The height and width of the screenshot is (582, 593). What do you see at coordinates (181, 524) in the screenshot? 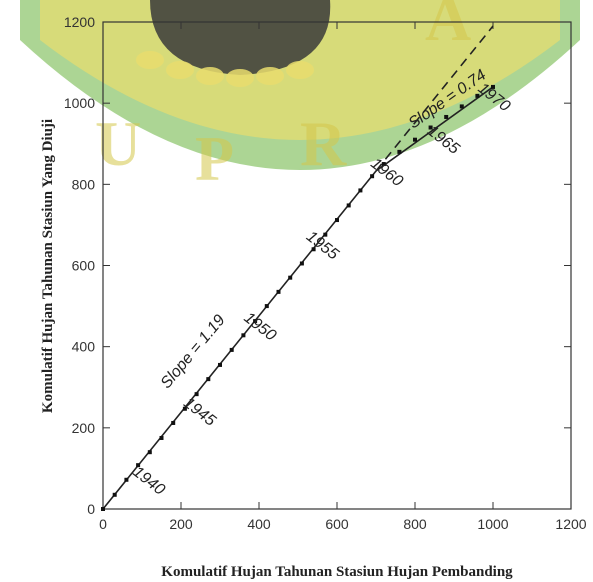
I see `x-tick-label: 200` at bounding box center [181, 524].